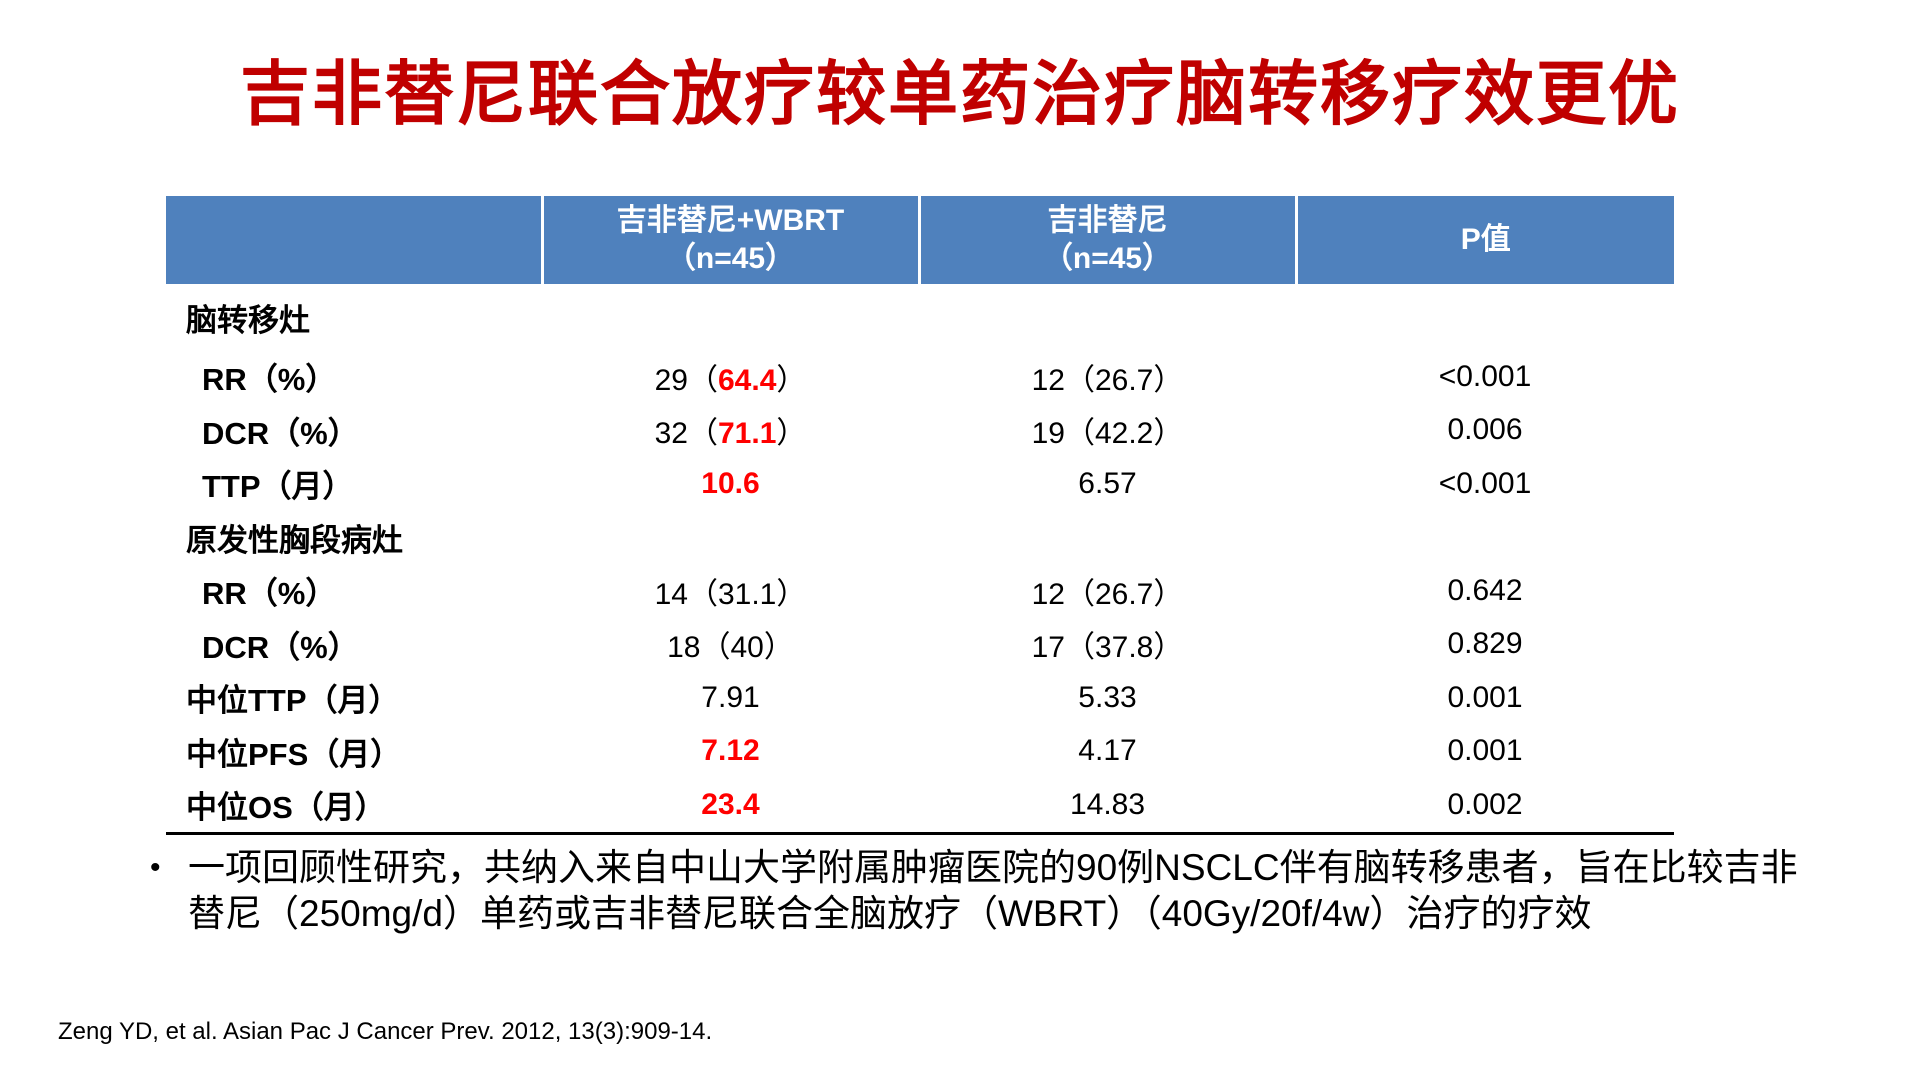 This screenshot has height=1080, width=1920. I want to click on table-row: 中位PFS（月） 7.12 4.17 0.001, so click(920, 752).